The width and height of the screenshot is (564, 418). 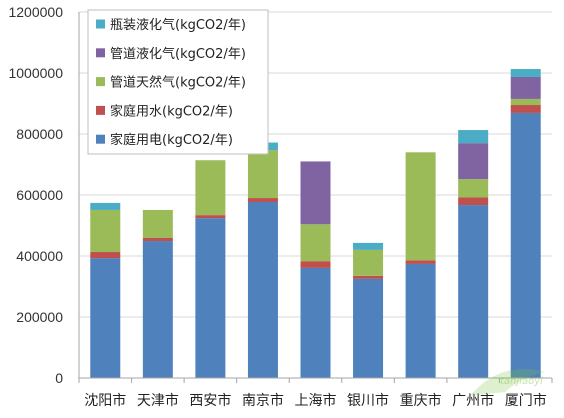 What do you see at coordinates (263, 400) in the screenshot?
I see `x-tick-label: 南京市` at bounding box center [263, 400].